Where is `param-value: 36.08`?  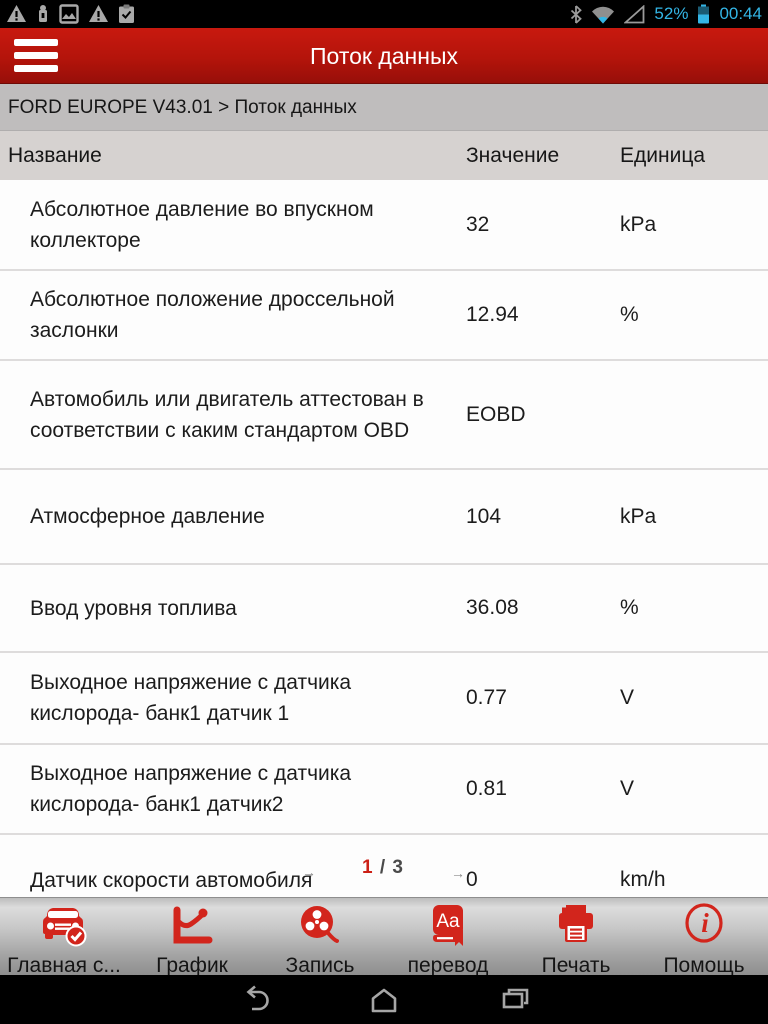
param-value: 36.08 is located at coordinates (492, 607).